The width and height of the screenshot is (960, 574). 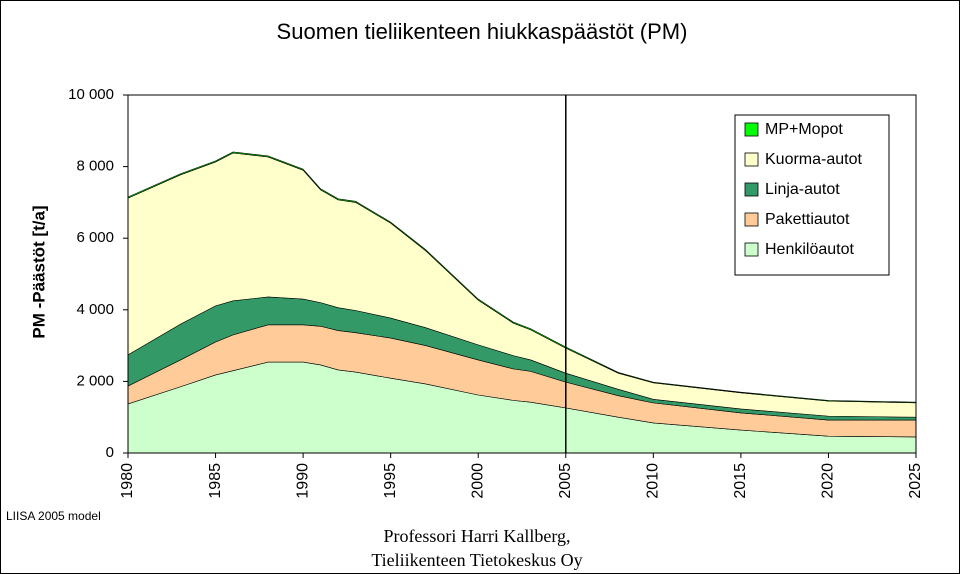 What do you see at coordinates (477, 481) in the screenshot?
I see `x-tick-label: 2000` at bounding box center [477, 481].